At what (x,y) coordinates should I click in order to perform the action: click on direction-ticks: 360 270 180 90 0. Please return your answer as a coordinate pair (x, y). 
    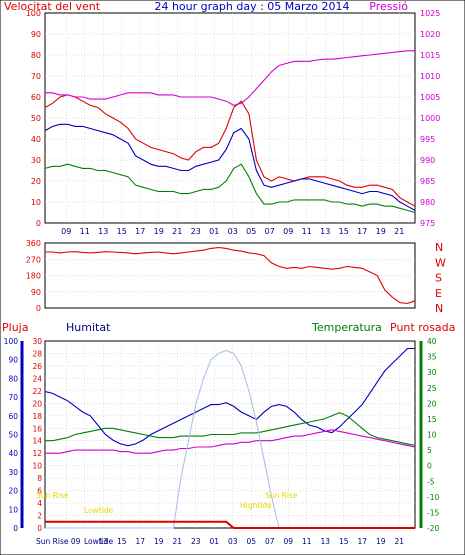
    Looking at the image, I should click on (33, 276).